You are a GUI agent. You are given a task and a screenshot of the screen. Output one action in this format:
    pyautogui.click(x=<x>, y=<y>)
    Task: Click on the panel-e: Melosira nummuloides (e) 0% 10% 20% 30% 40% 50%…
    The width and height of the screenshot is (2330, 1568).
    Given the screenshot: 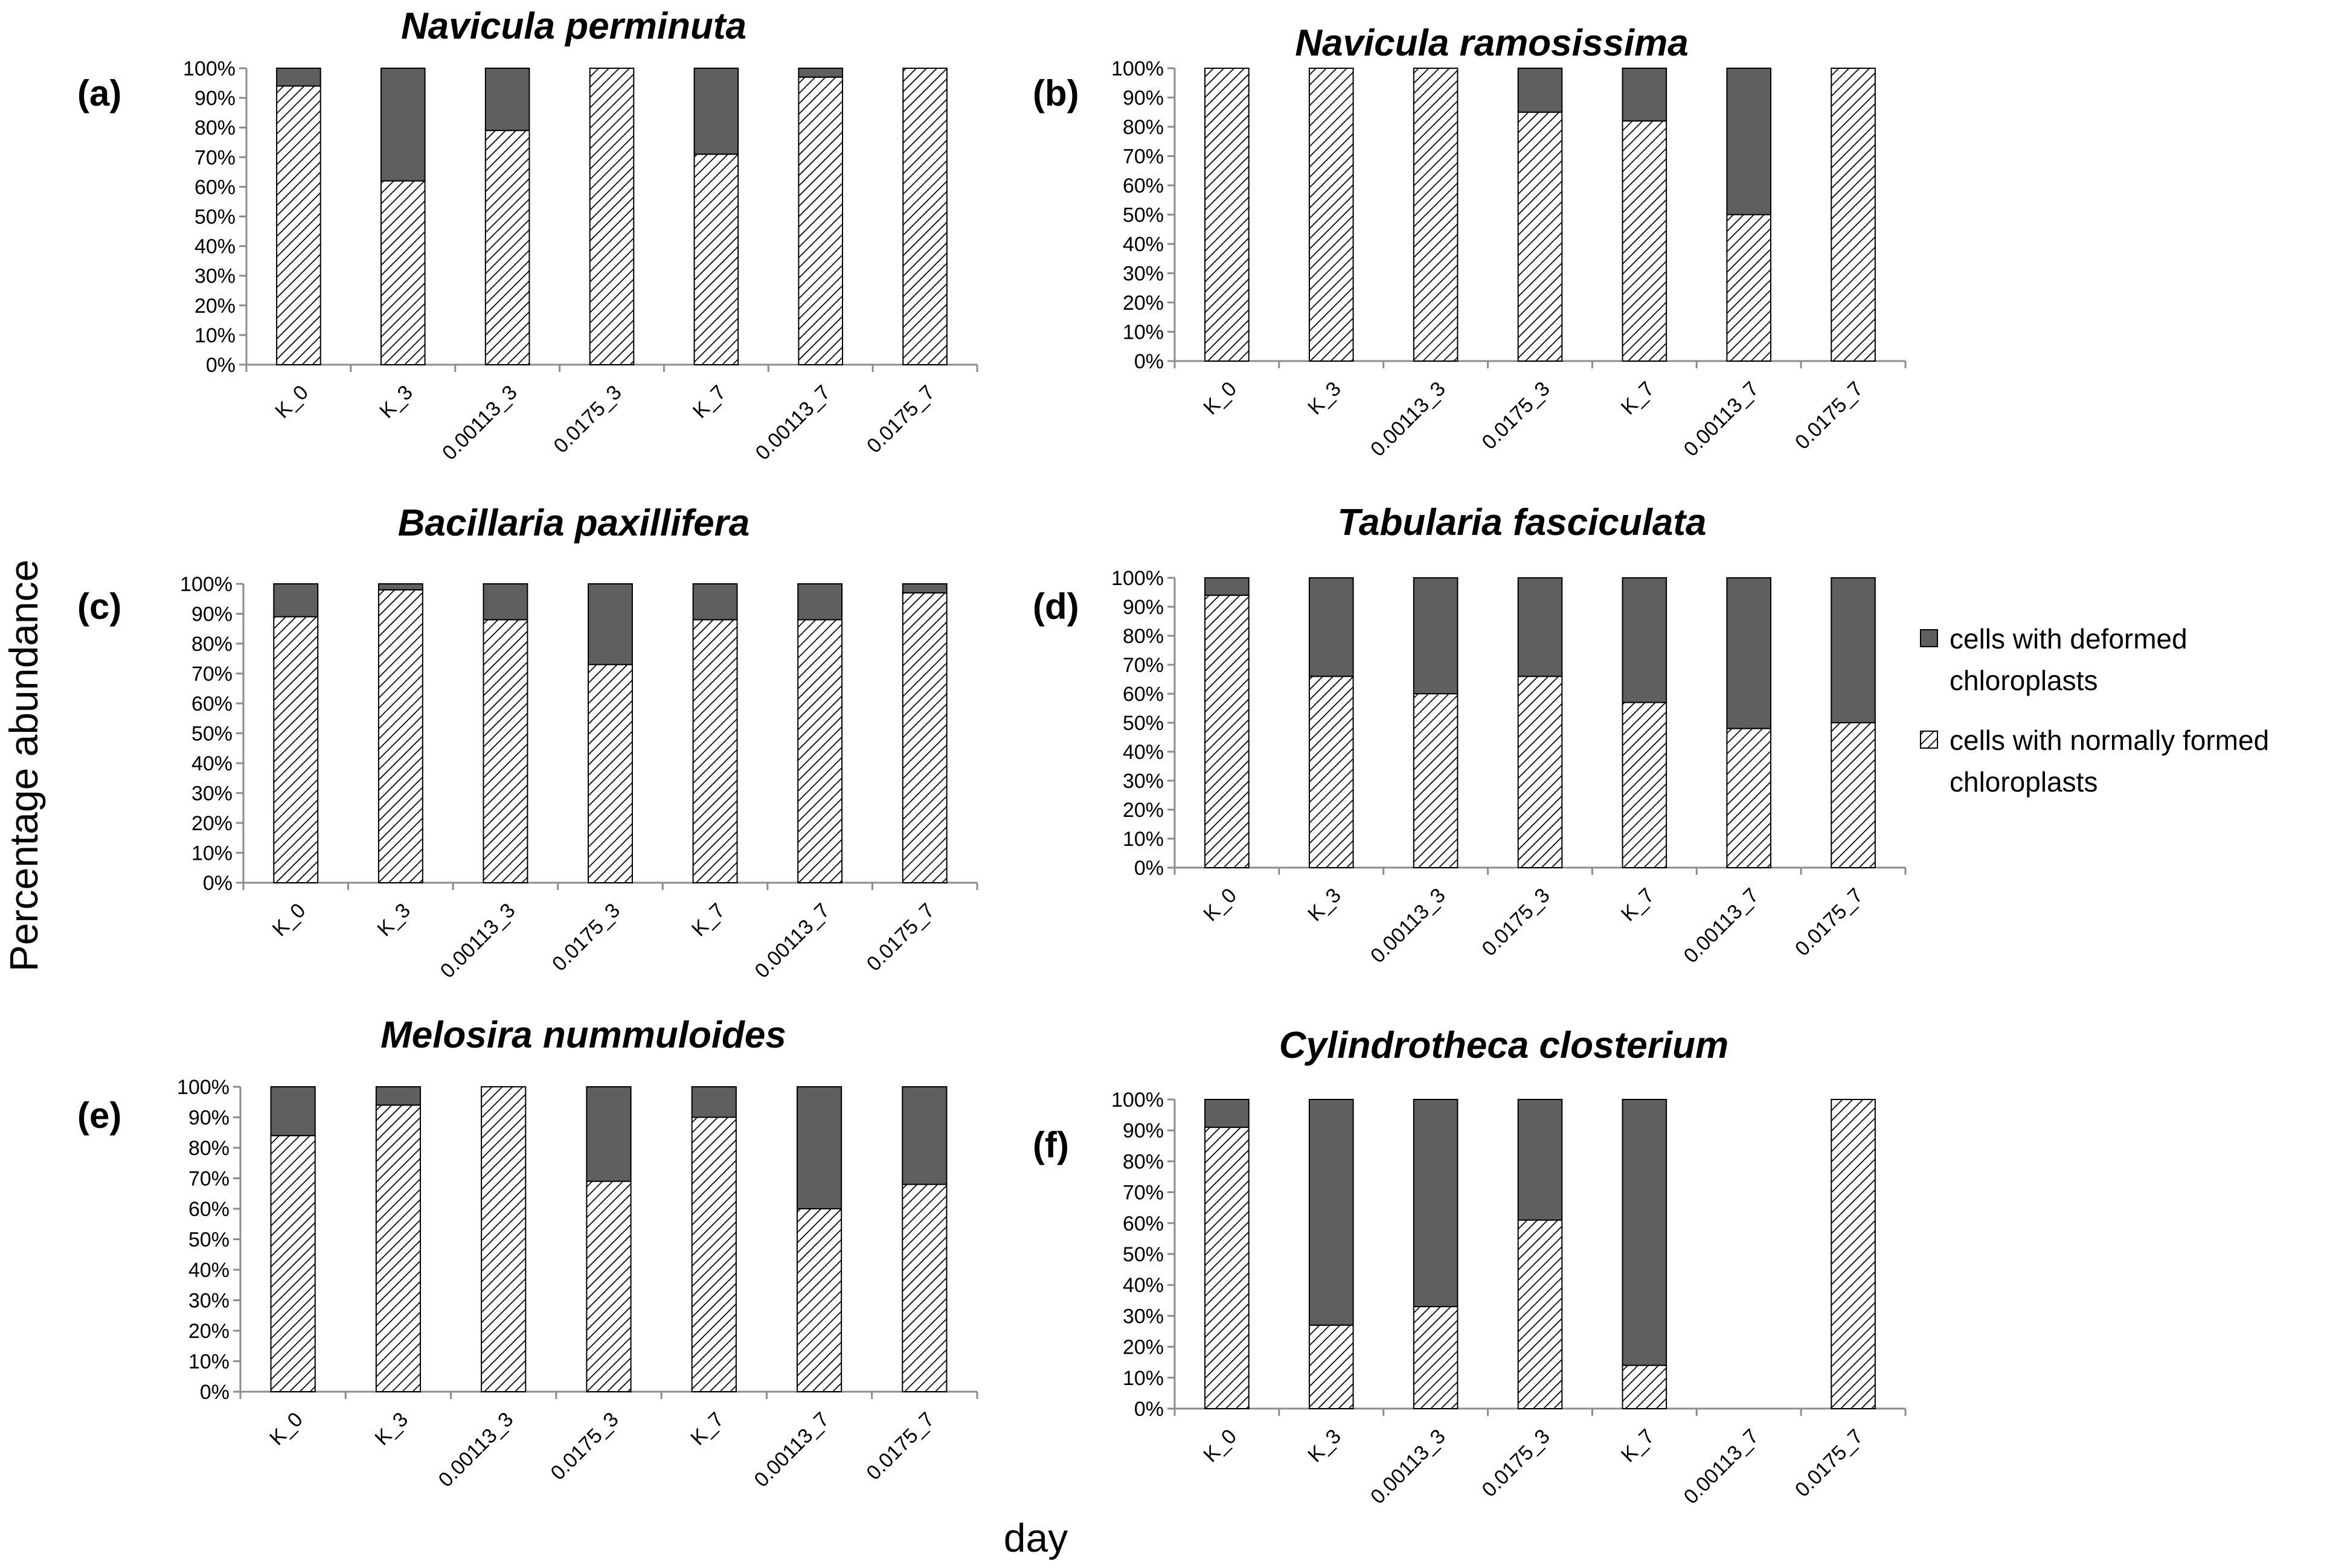 What is the action you would take?
    pyautogui.click(x=527, y=1253)
    